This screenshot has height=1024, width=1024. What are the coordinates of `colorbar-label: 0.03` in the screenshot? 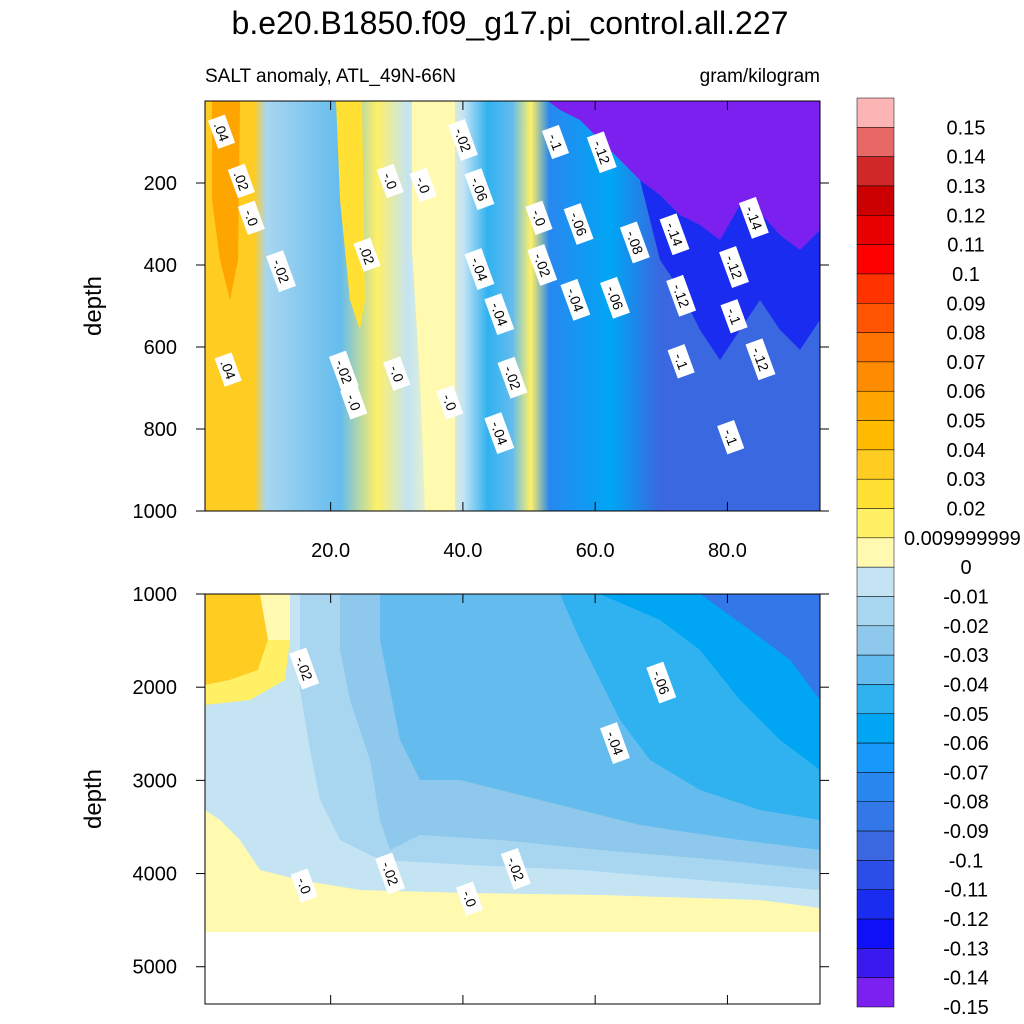 It's located at (966, 480).